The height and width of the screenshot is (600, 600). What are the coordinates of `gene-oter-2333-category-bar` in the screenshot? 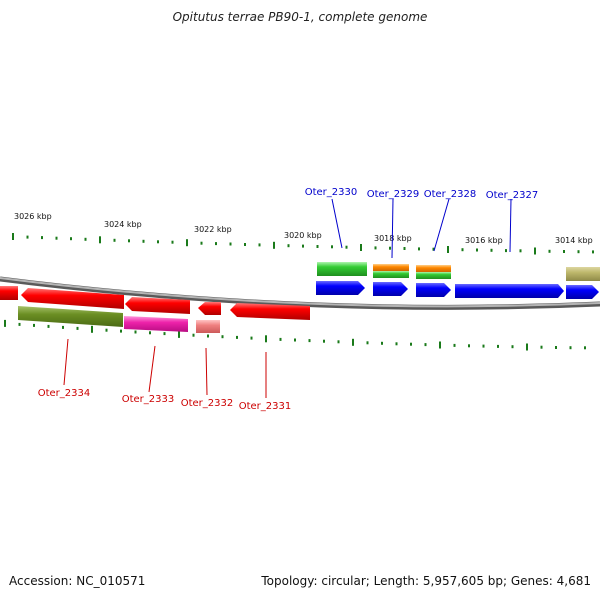 It's located at (156, 324).